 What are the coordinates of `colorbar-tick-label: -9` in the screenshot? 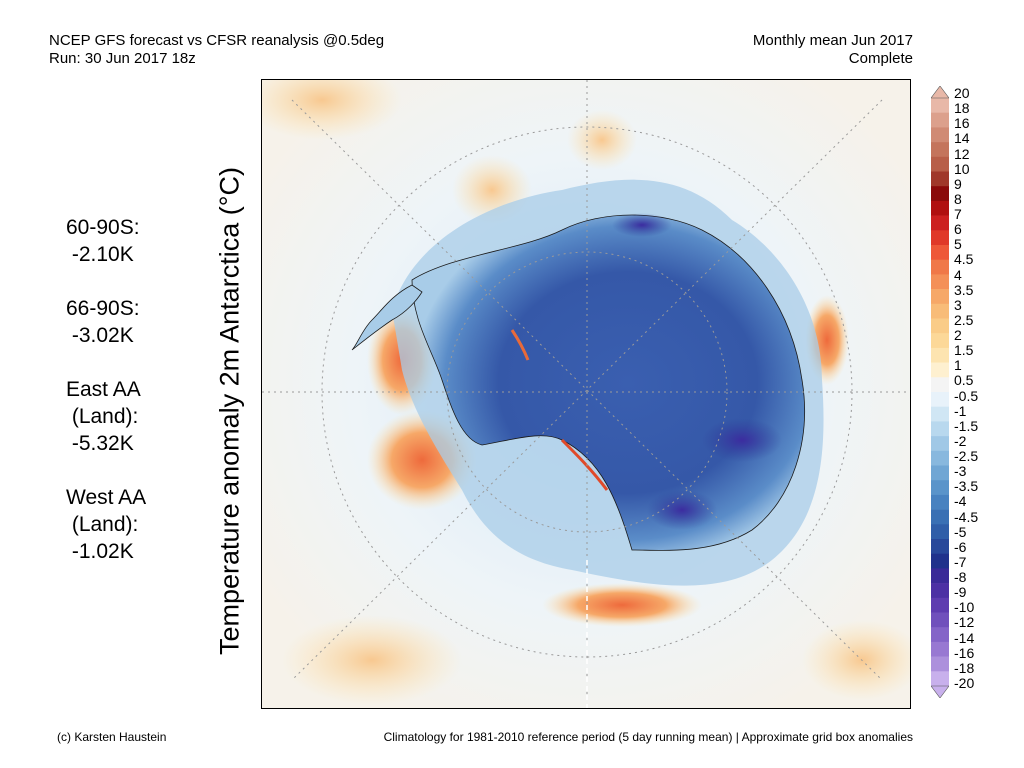 It's located at (960, 592).